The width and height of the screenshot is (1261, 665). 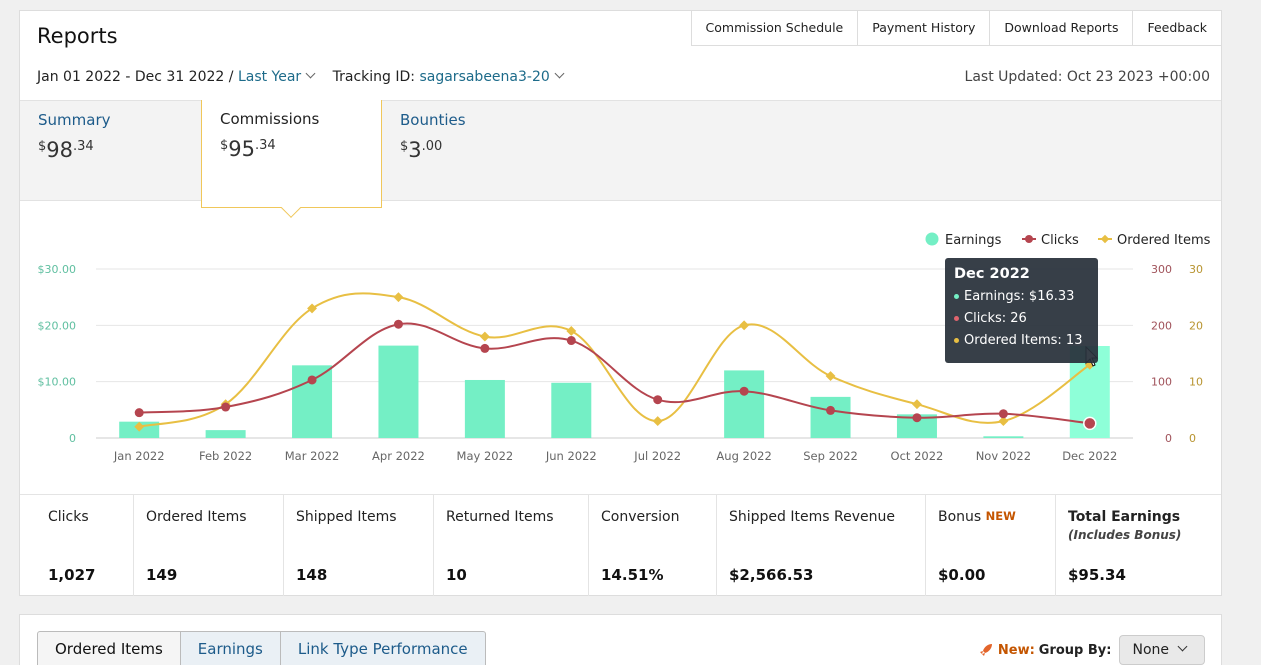 What do you see at coordinates (995, 318) in the screenshot?
I see `tooltip-clicks: Clicks: 26` at bounding box center [995, 318].